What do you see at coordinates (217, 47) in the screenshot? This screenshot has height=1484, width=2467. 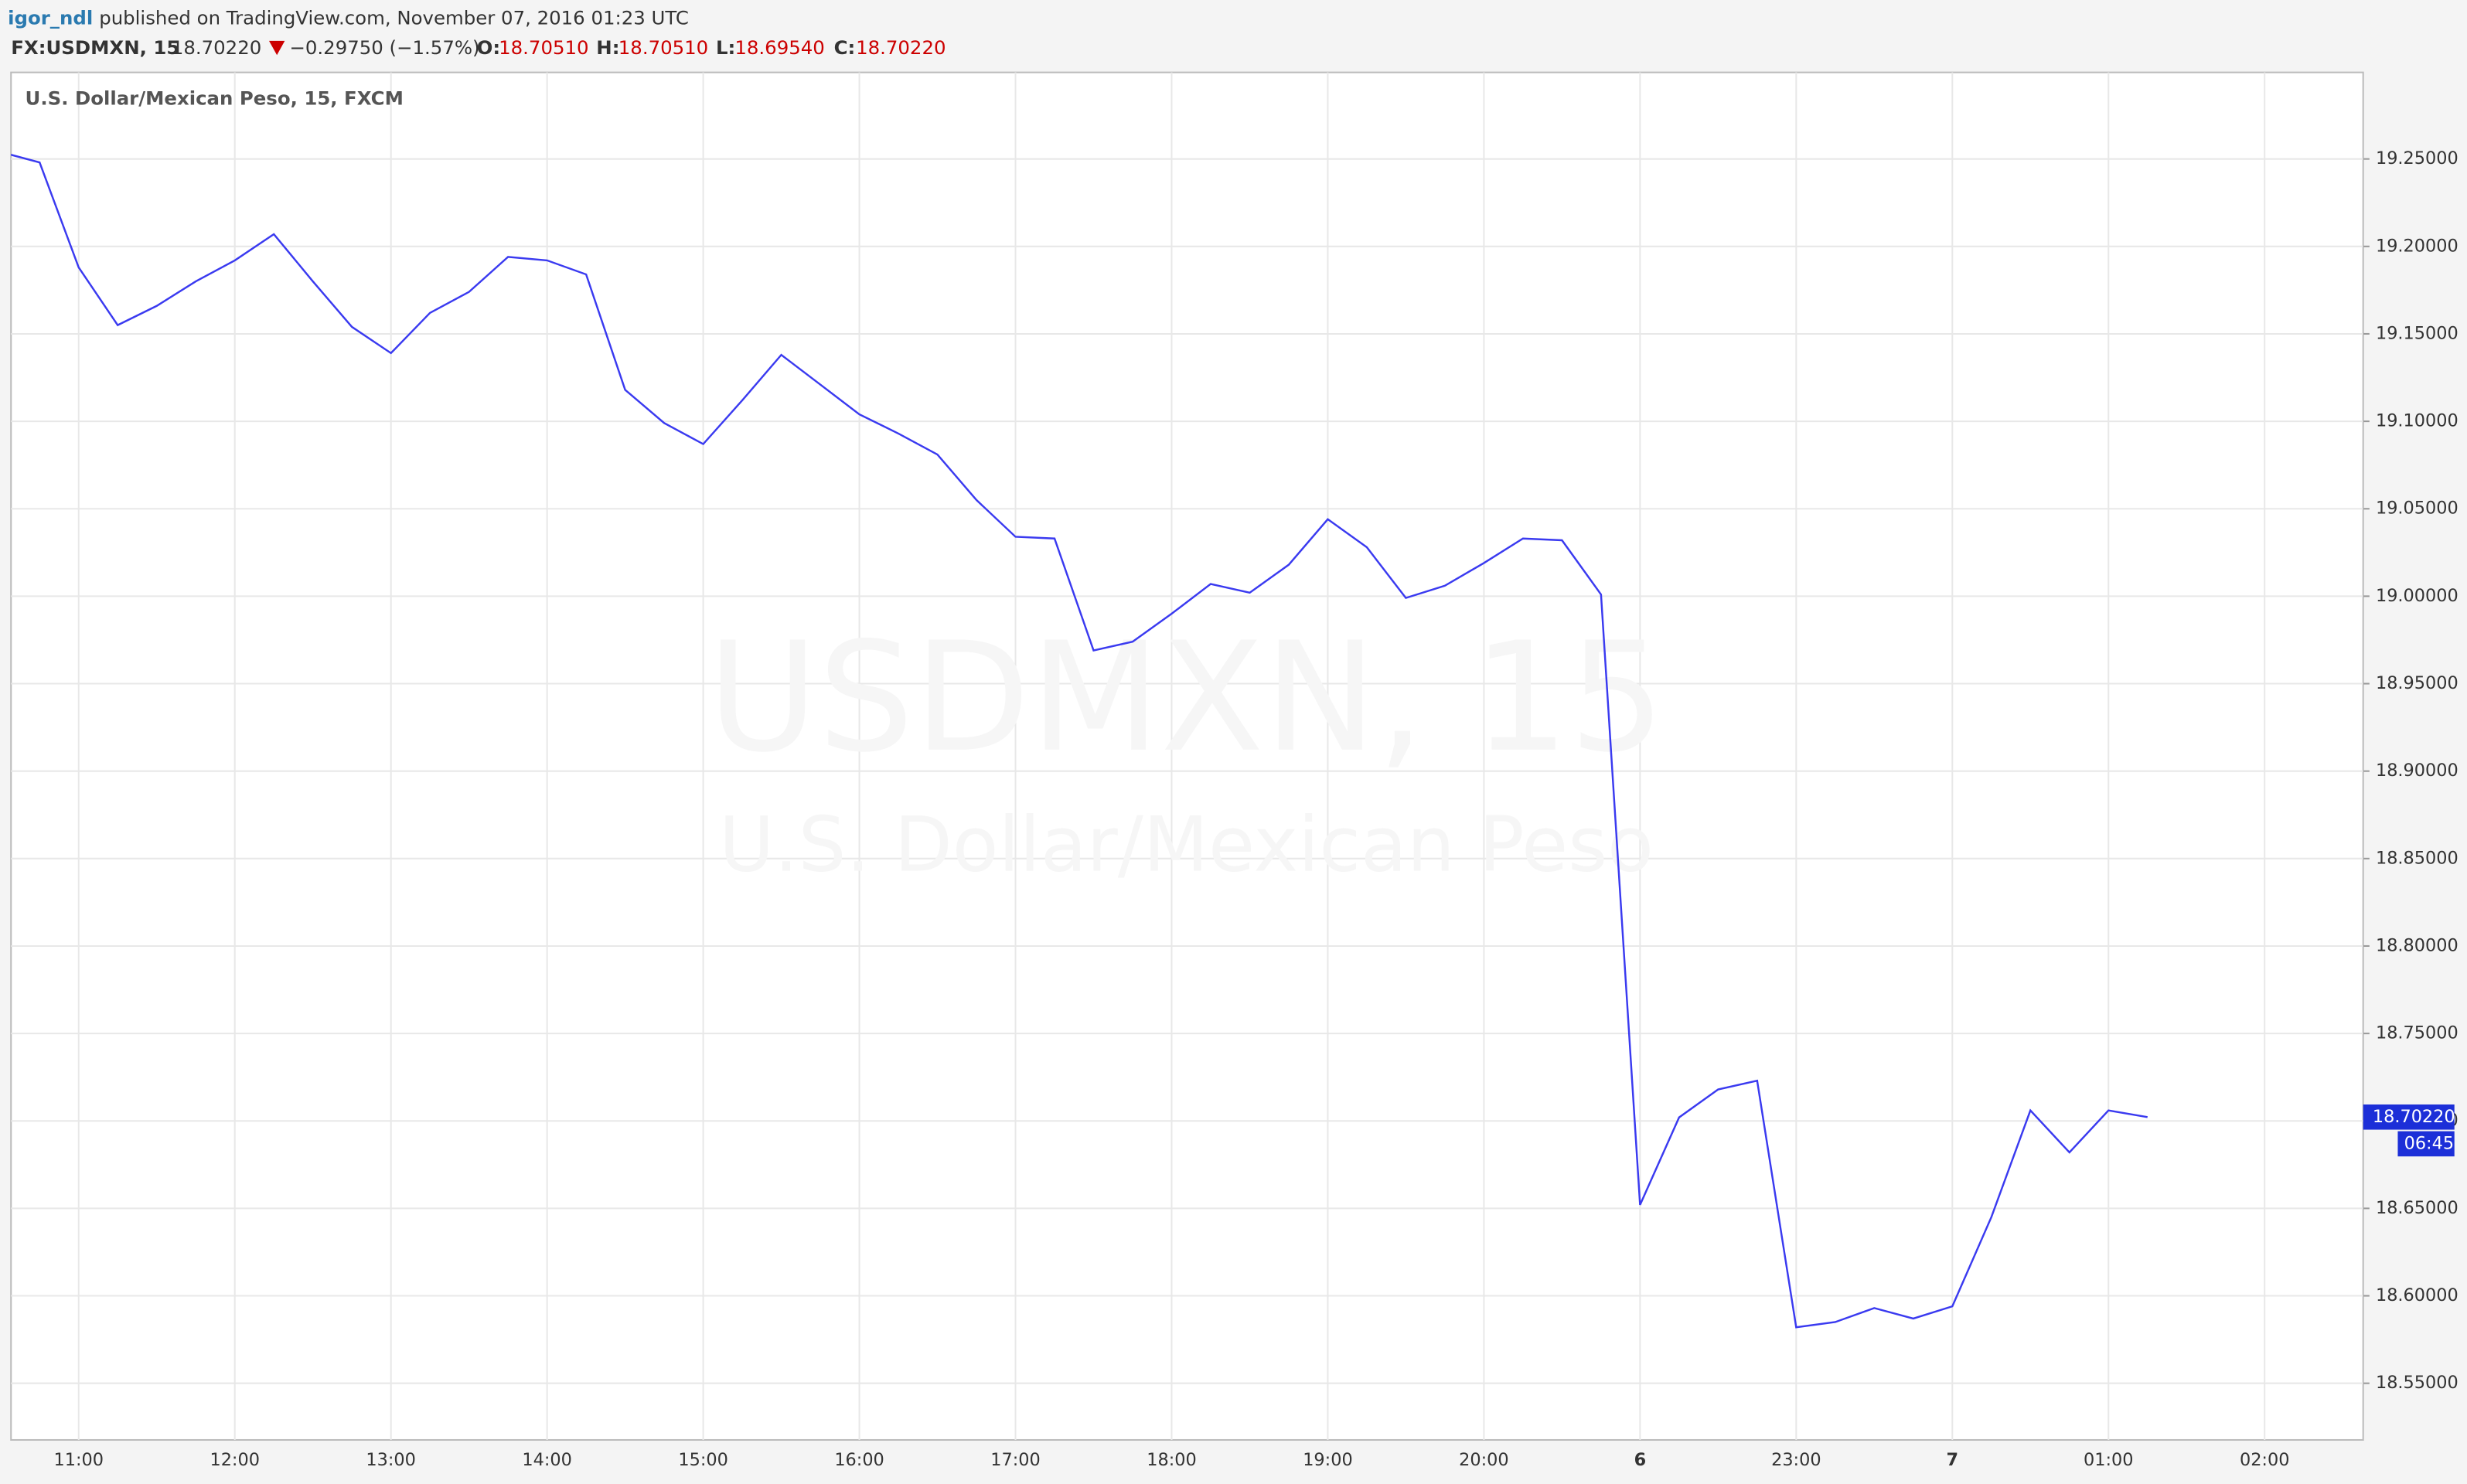 I see `last-price: 18.70220` at bounding box center [217, 47].